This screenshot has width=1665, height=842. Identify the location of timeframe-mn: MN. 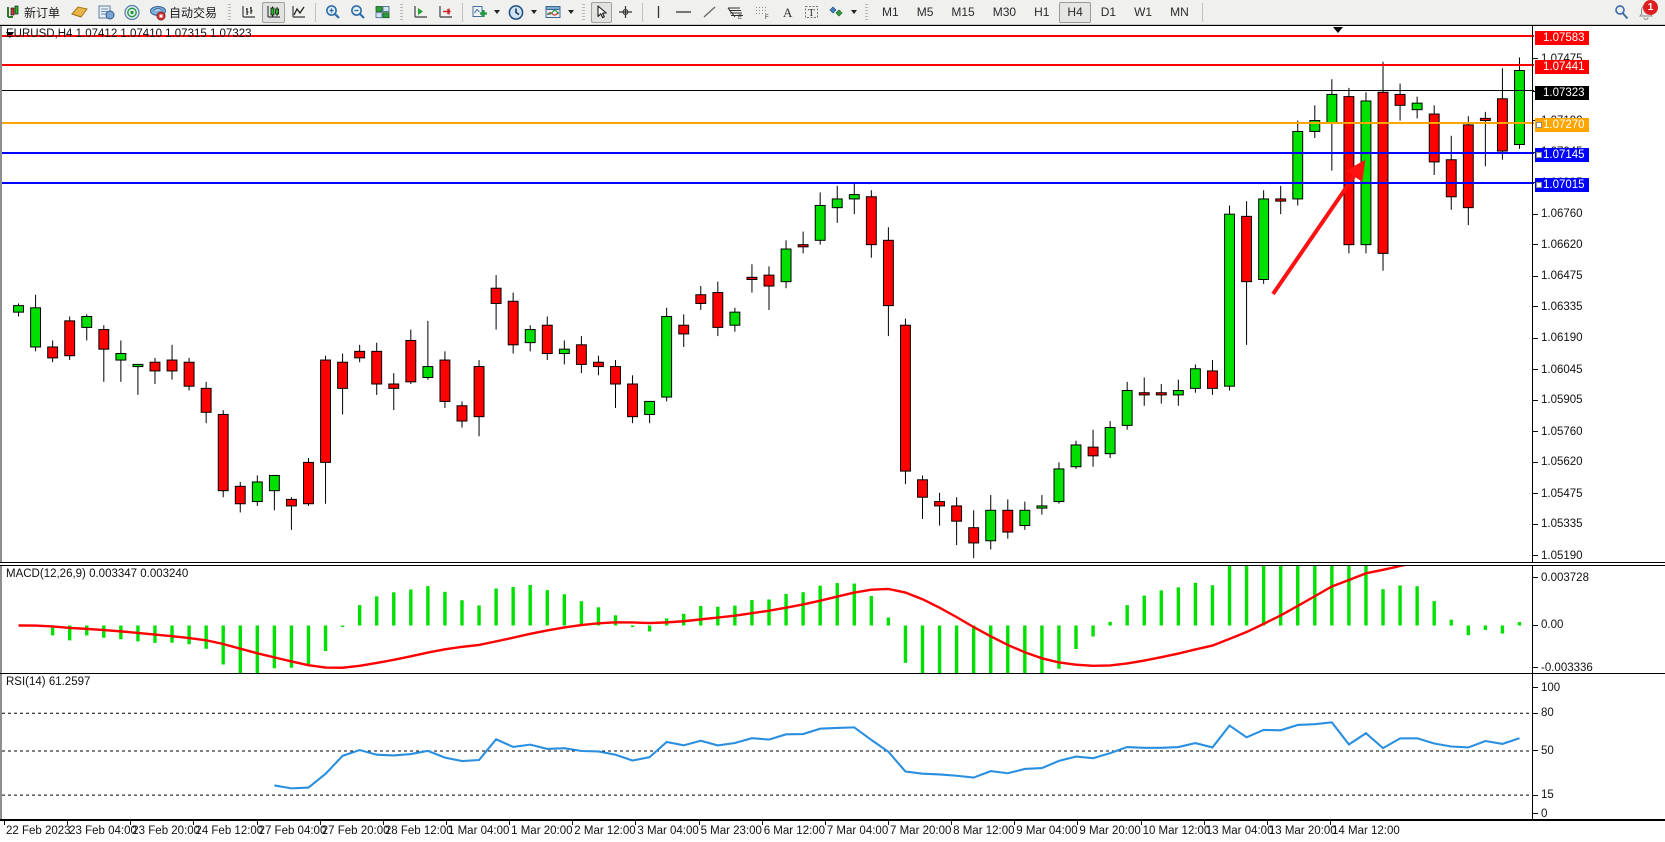
(1179, 12).